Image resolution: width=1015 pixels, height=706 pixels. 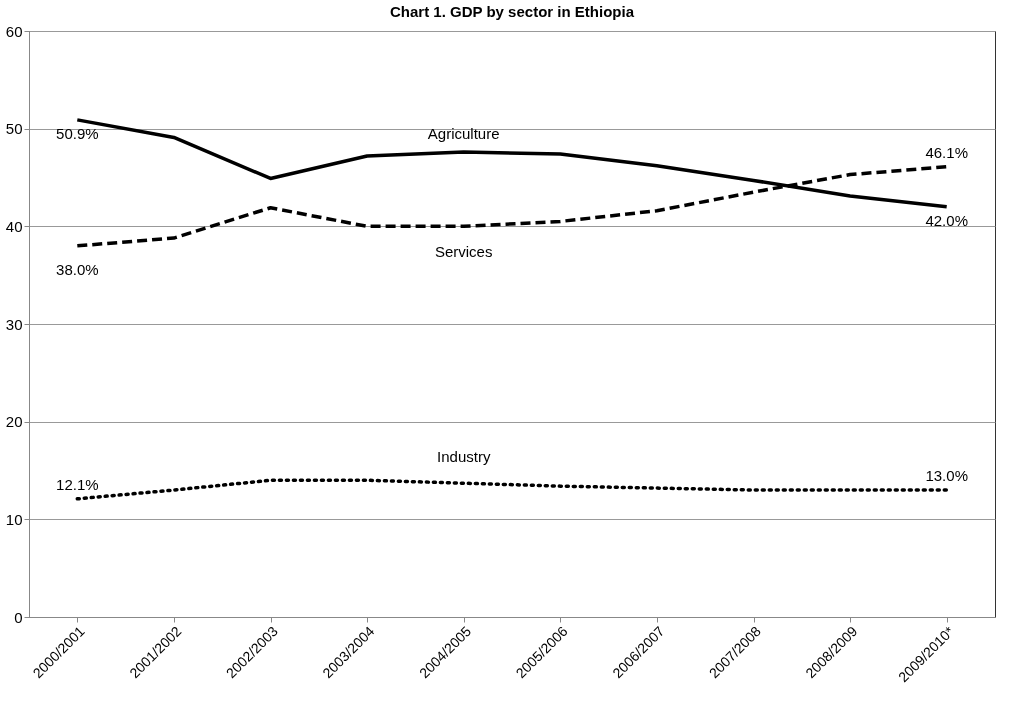 I want to click on series-label: Agriculture, so click(x=463, y=134).